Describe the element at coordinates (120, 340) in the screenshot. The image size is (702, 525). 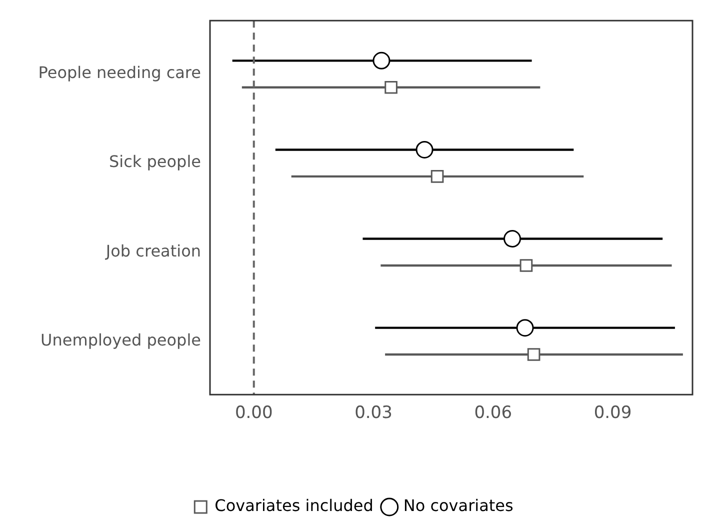
I see `y-tick-label: Unemployed people` at that location.